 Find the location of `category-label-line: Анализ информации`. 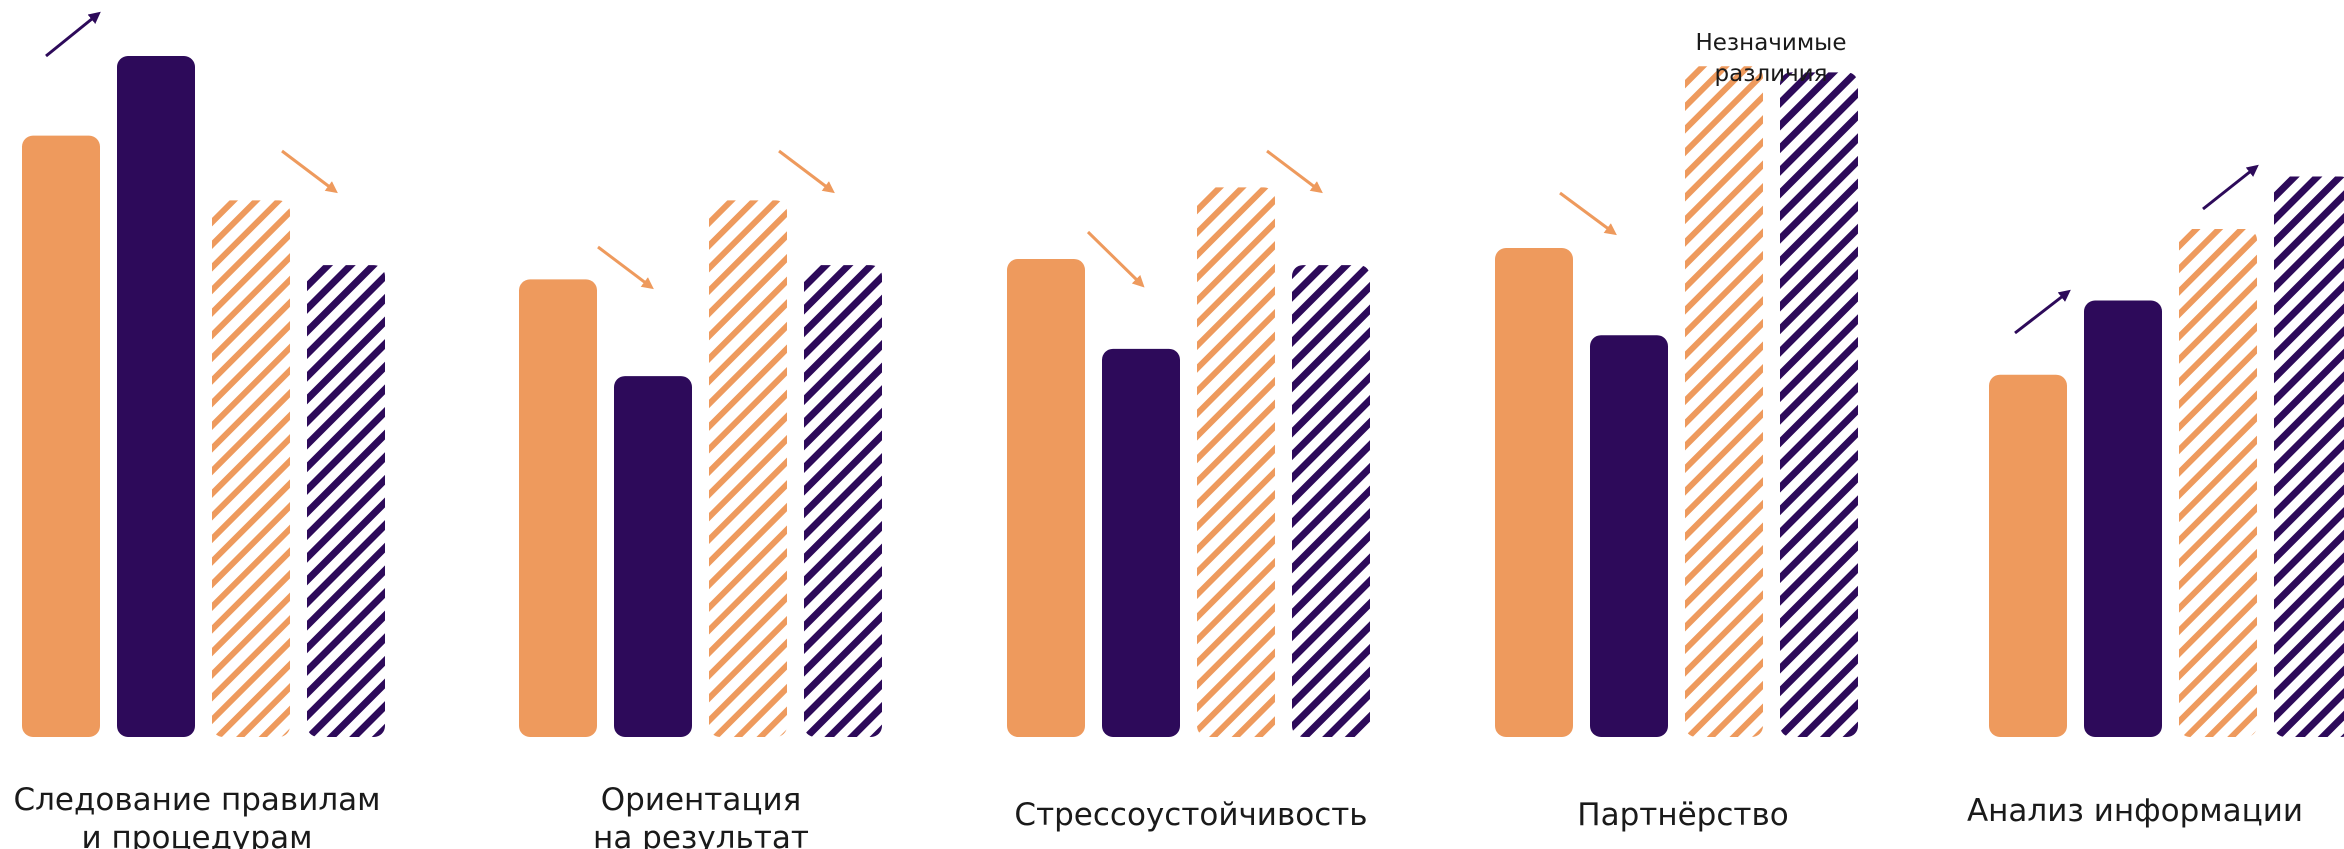

category-label-line: Анализ информации is located at coordinates (2135, 811).